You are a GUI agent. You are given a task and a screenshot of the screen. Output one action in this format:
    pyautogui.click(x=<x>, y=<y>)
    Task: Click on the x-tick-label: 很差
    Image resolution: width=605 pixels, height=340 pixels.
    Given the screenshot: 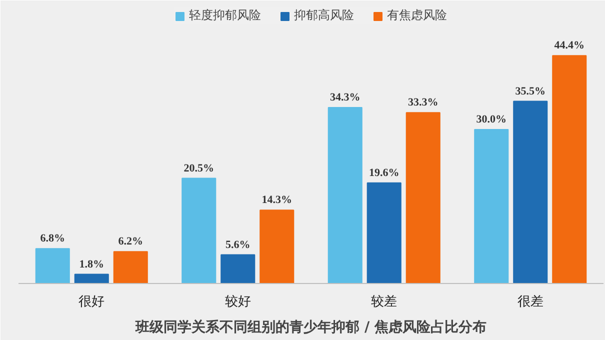 What is the action you would take?
    pyautogui.click(x=530, y=302)
    